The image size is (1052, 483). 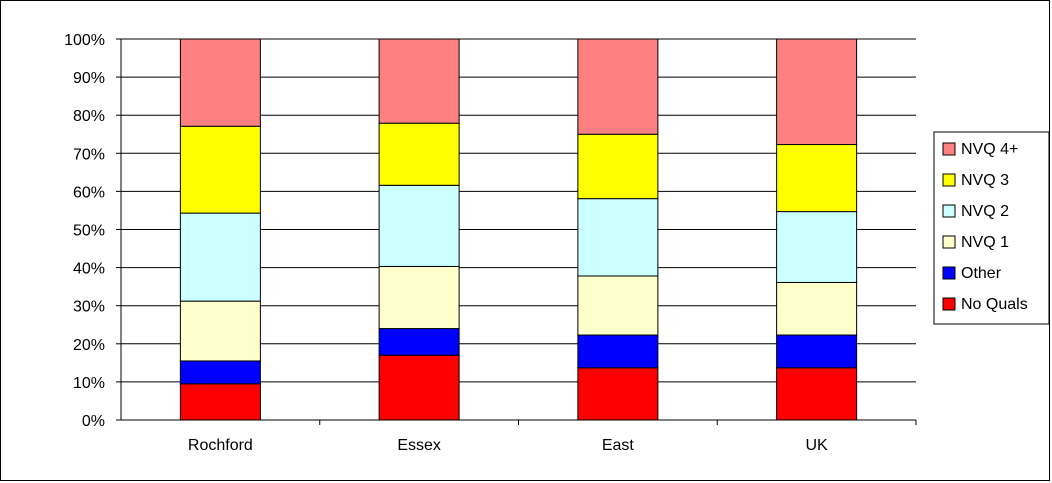 What do you see at coordinates (89, 78) in the screenshot?
I see `y-tick-label: 90%` at bounding box center [89, 78].